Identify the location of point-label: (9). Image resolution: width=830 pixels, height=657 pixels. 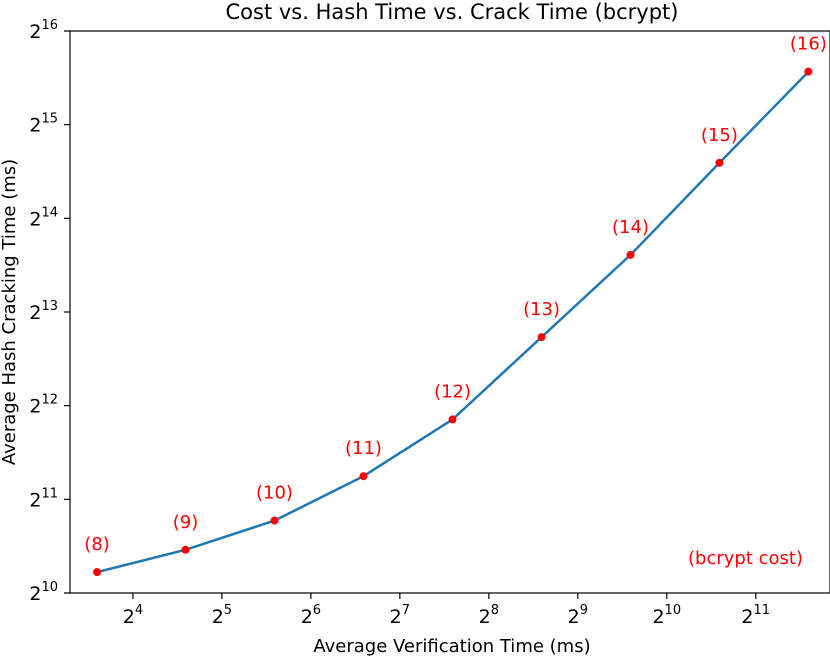
(186, 522).